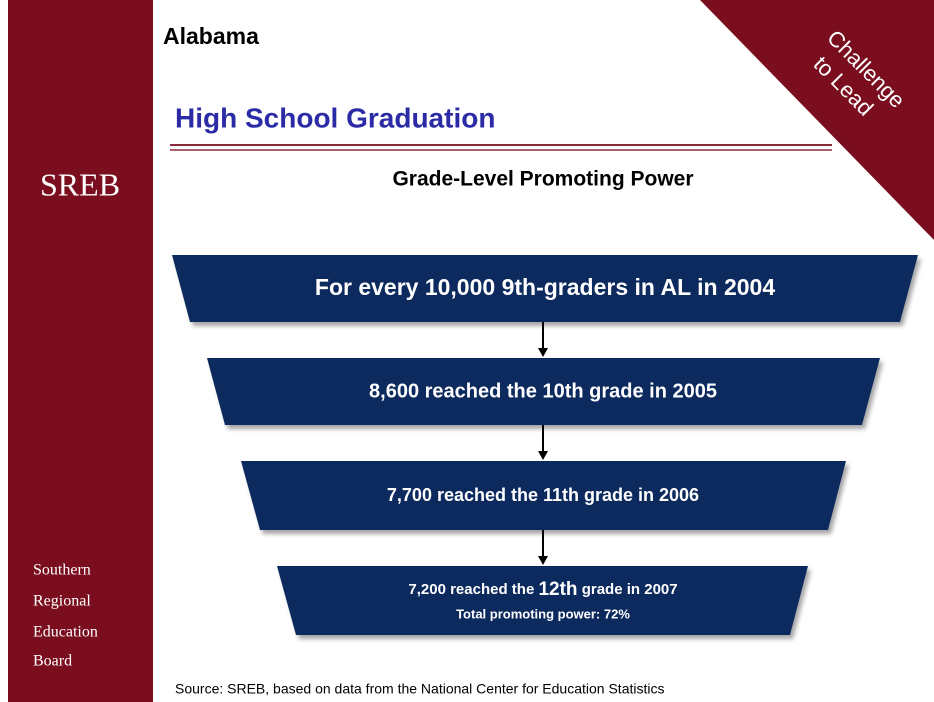 Image resolution: width=934 pixels, height=702 pixels. I want to click on org-line: Education, so click(65, 632).